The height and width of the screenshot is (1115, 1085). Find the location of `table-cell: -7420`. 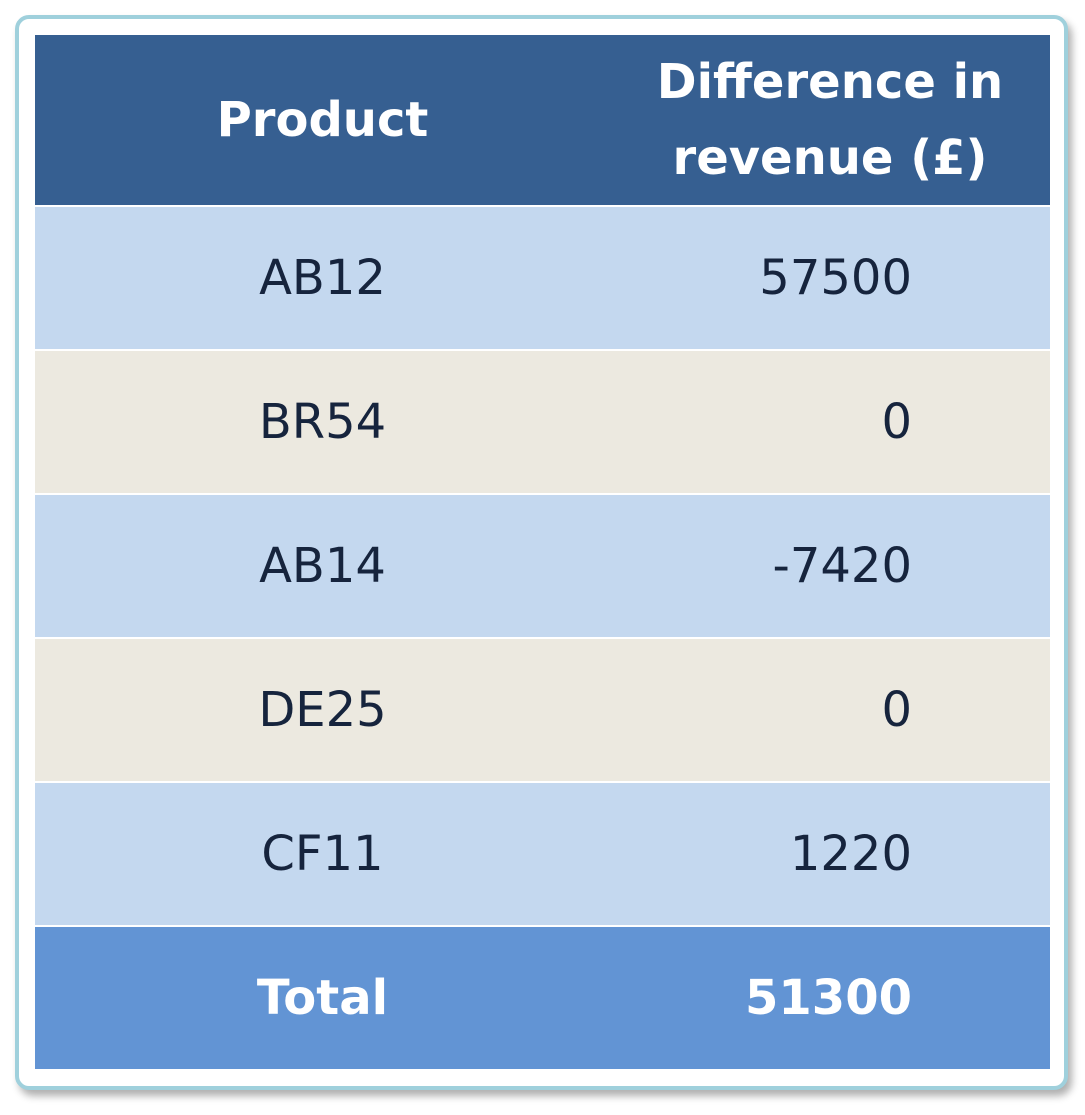

table-cell: -7420 is located at coordinates (842, 566).